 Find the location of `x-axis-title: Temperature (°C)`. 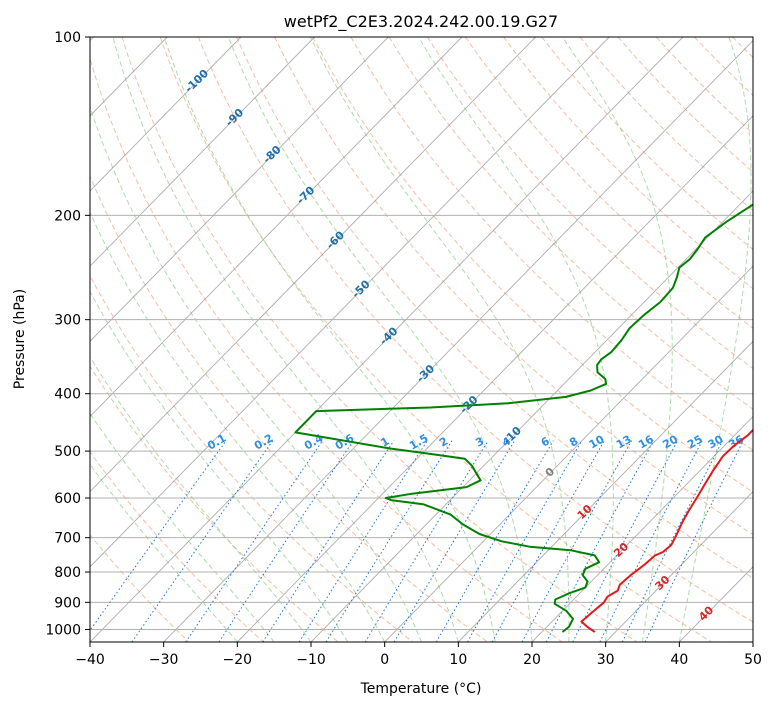

x-axis-title: Temperature (°C) is located at coordinates (421, 689).